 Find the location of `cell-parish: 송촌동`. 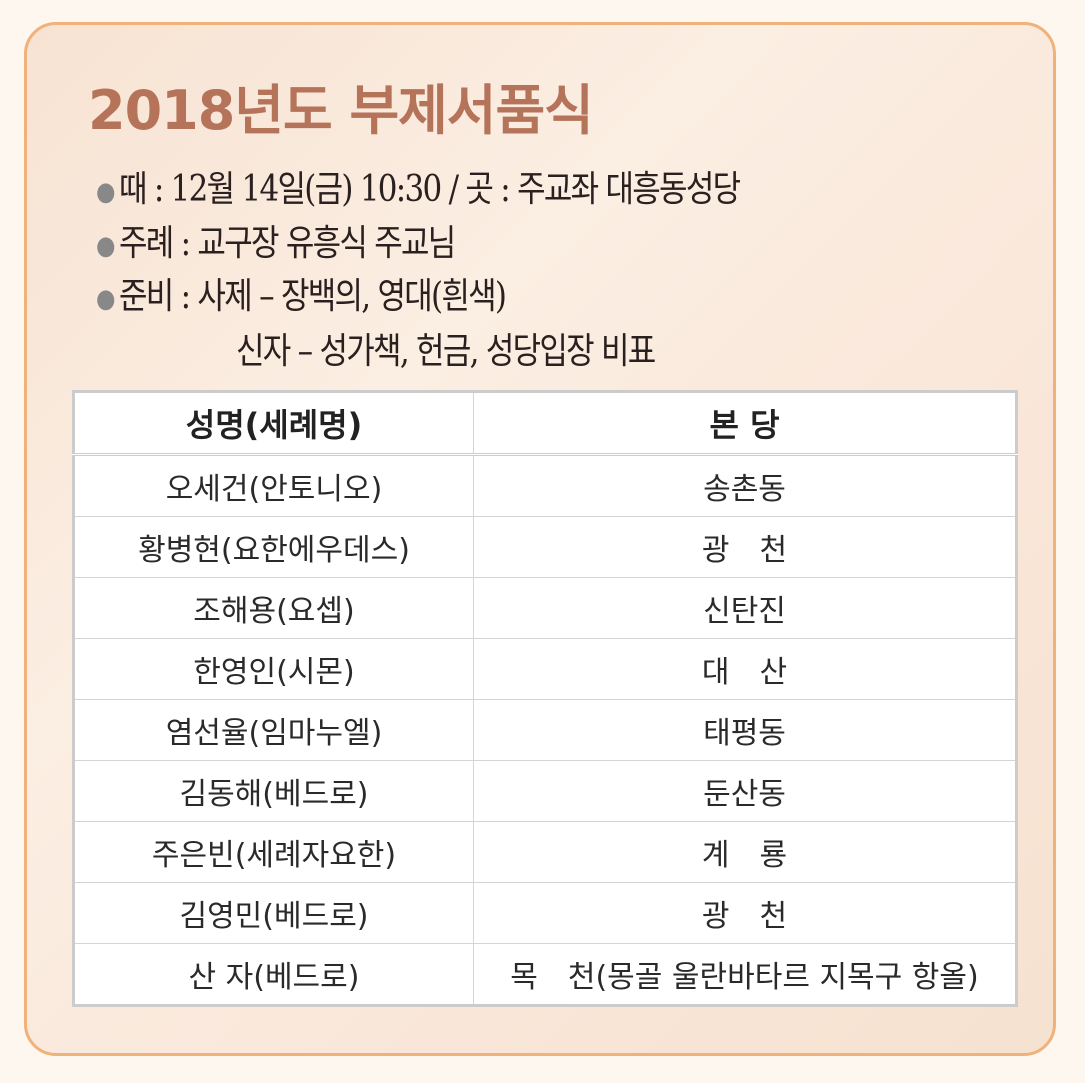

cell-parish: 송촌동 is located at coordinates (745, 485).